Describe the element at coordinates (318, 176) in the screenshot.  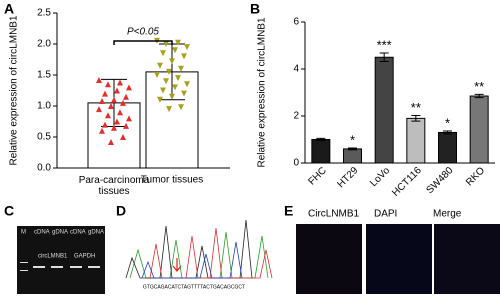
I see `x-tick-label: FHC` at that location.